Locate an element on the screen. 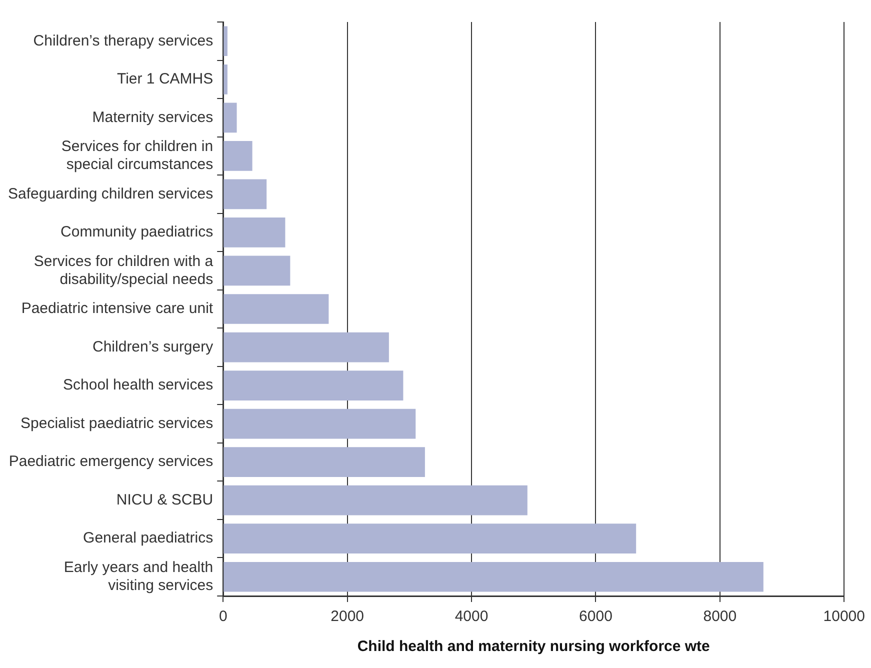  y-tick-label: Safeguarding children services is located at coordinates (111, 193).